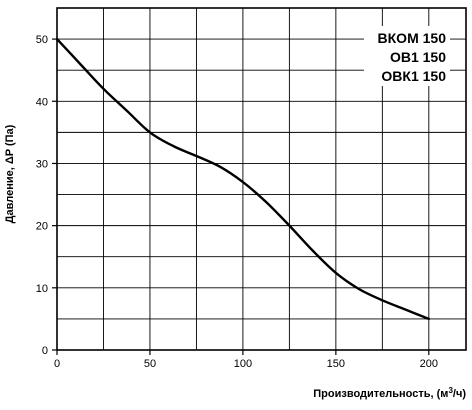 The height and width of the screenshot is (410, 472). I want to click on x-tick-label: 0, so click(57, 364).